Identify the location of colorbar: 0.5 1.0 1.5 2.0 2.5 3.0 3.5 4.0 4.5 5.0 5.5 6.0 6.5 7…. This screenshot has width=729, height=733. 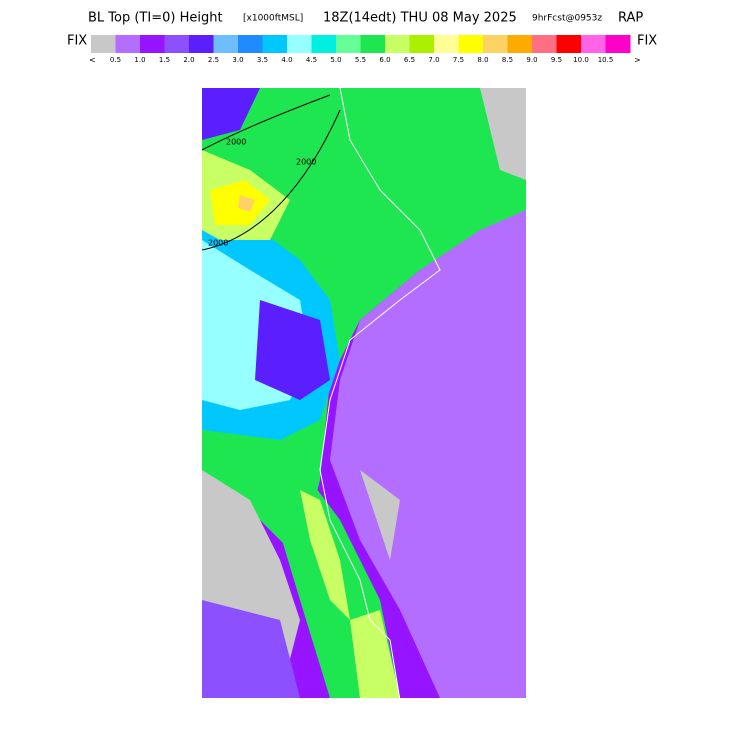
(361, 49).